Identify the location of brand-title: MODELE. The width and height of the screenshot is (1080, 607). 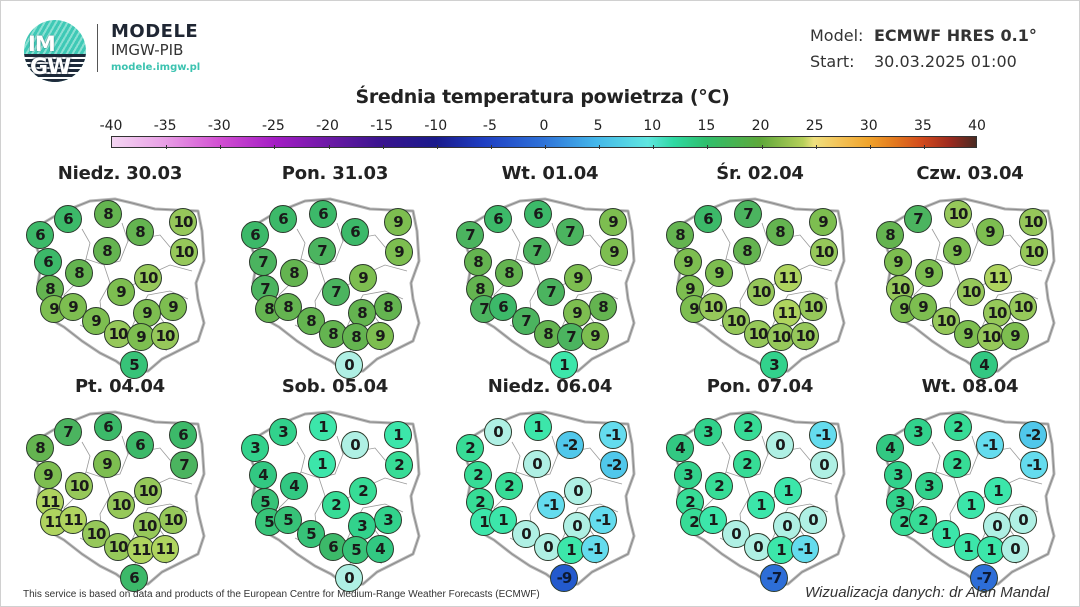
(155, 31).